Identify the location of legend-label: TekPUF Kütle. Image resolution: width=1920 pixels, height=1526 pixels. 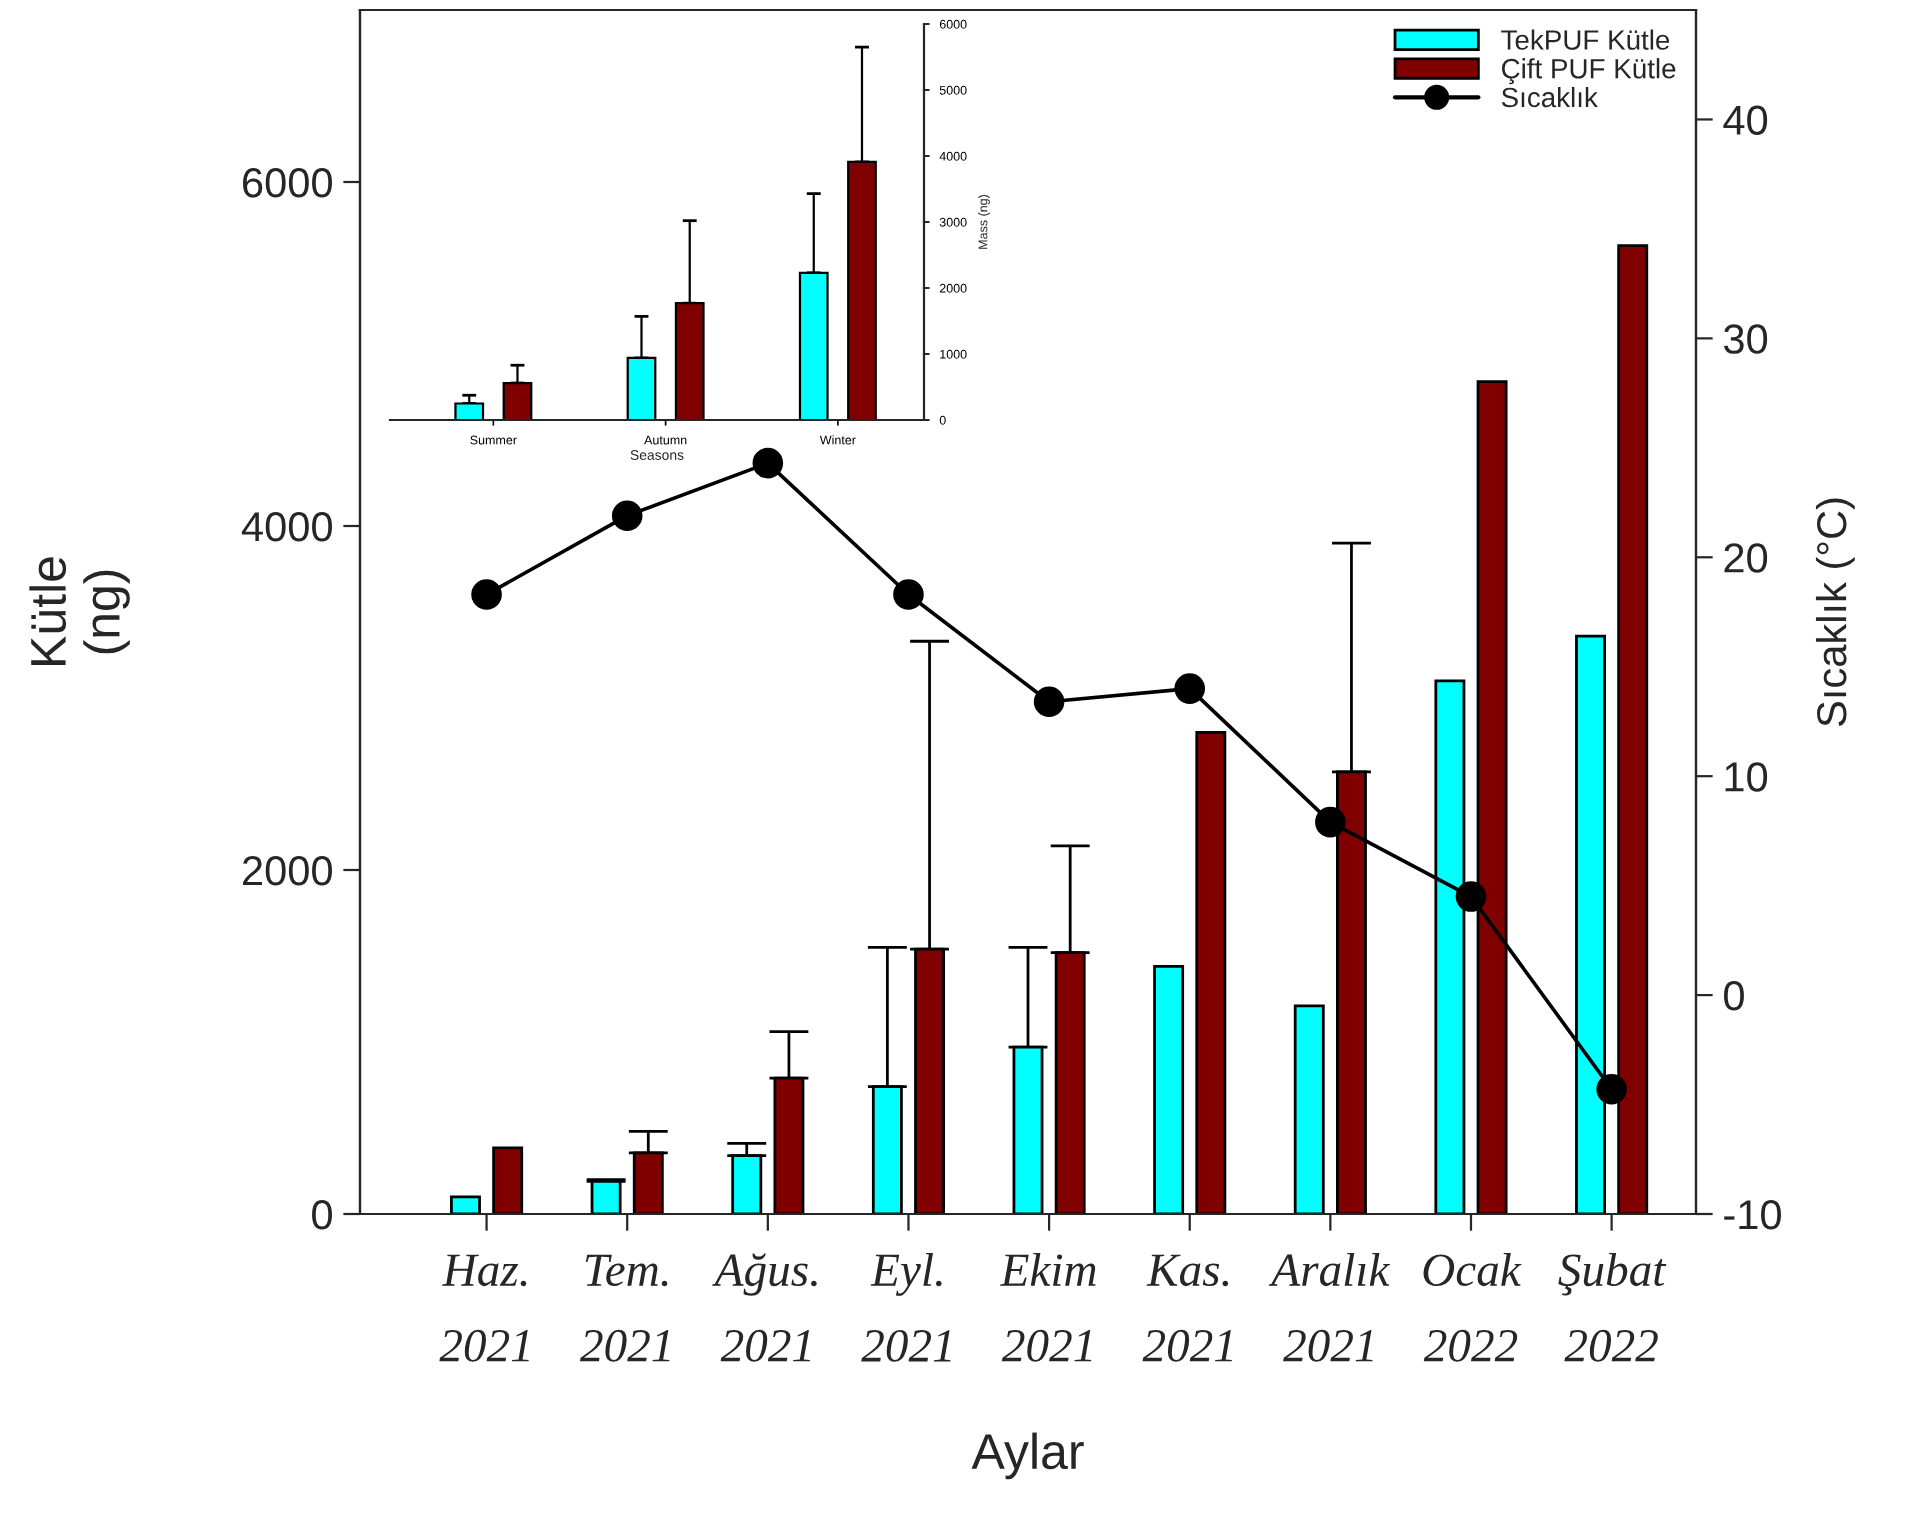
(1585, 39).